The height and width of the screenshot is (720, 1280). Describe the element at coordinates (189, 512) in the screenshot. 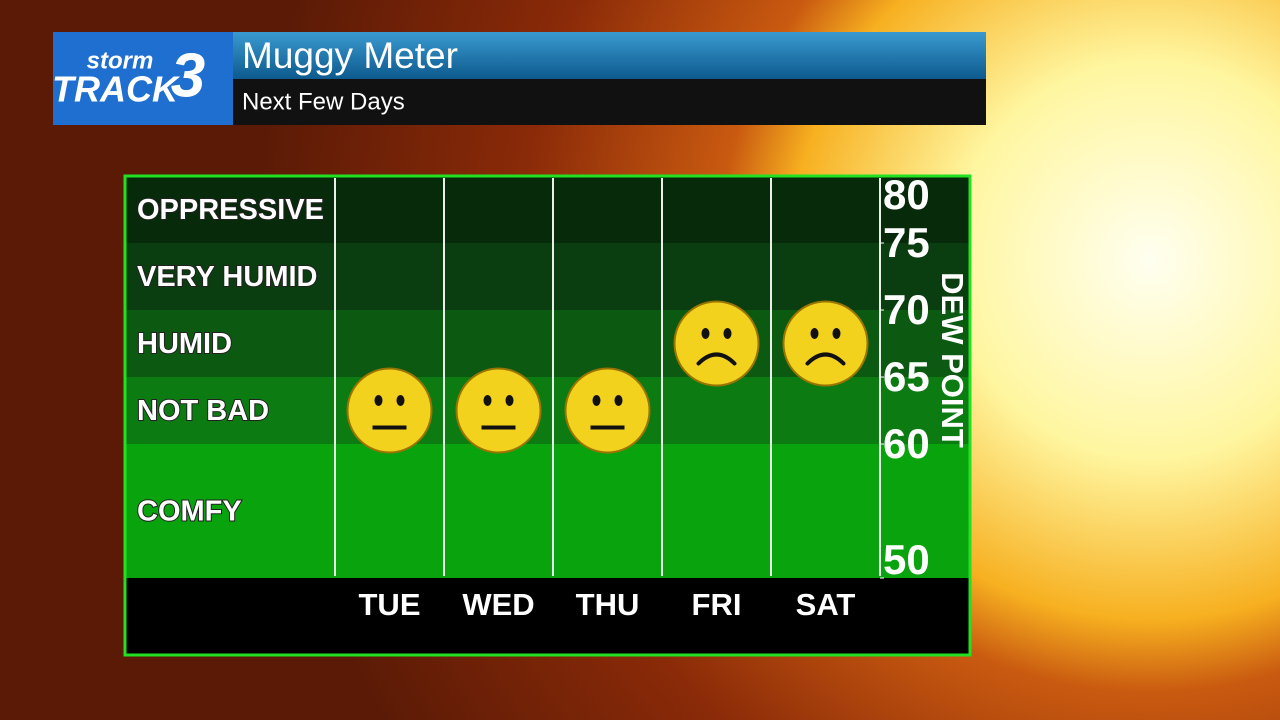

I see `level-label: COMFY` at that location.